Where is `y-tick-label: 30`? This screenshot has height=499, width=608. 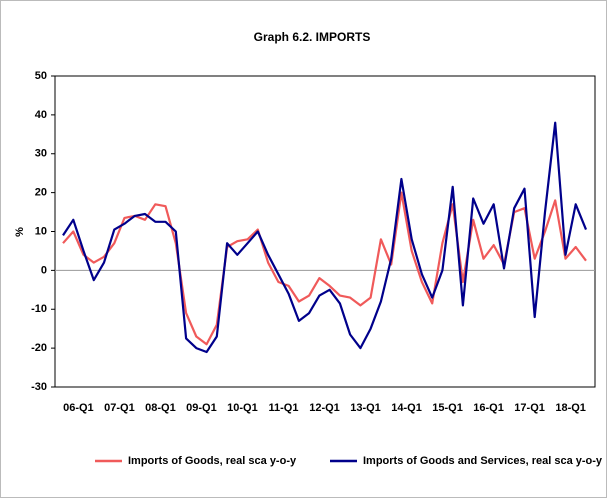 y-tick-label: 30 is located at coordinates (41, 154).